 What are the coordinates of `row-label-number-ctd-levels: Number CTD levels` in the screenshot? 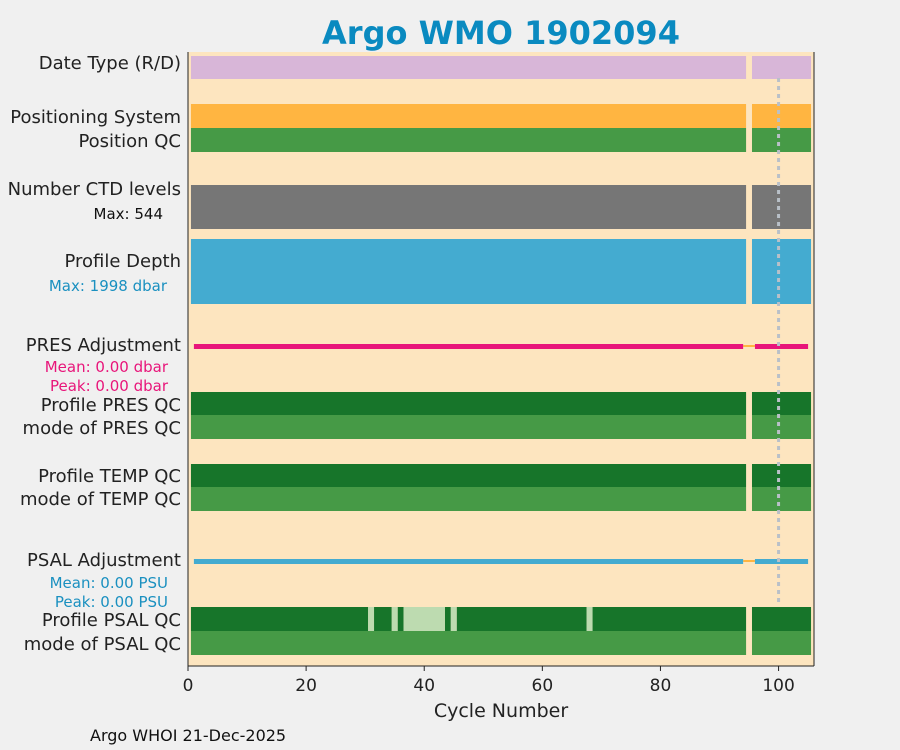 It's located at (94, 189).